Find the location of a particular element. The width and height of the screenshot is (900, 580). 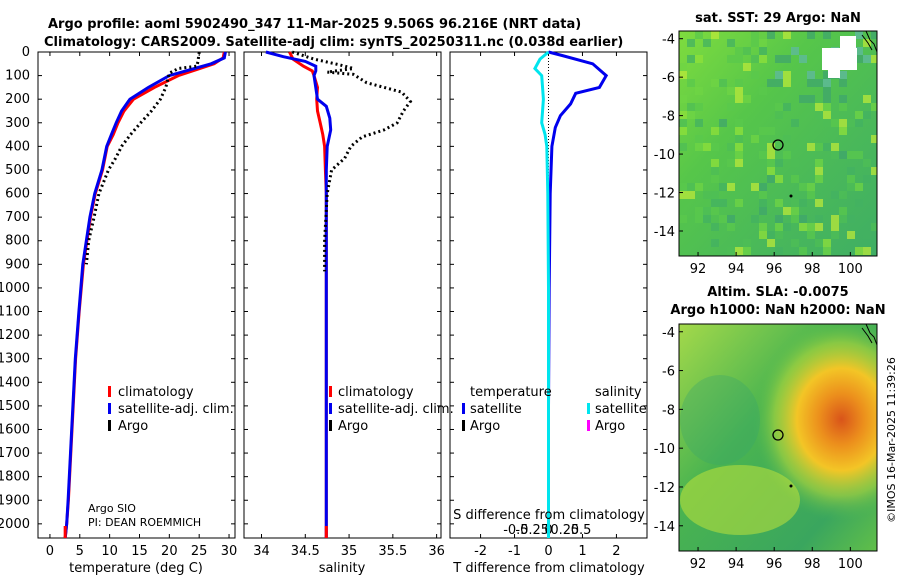

x-tick-label: 2 is located at coordinates (616, 551).